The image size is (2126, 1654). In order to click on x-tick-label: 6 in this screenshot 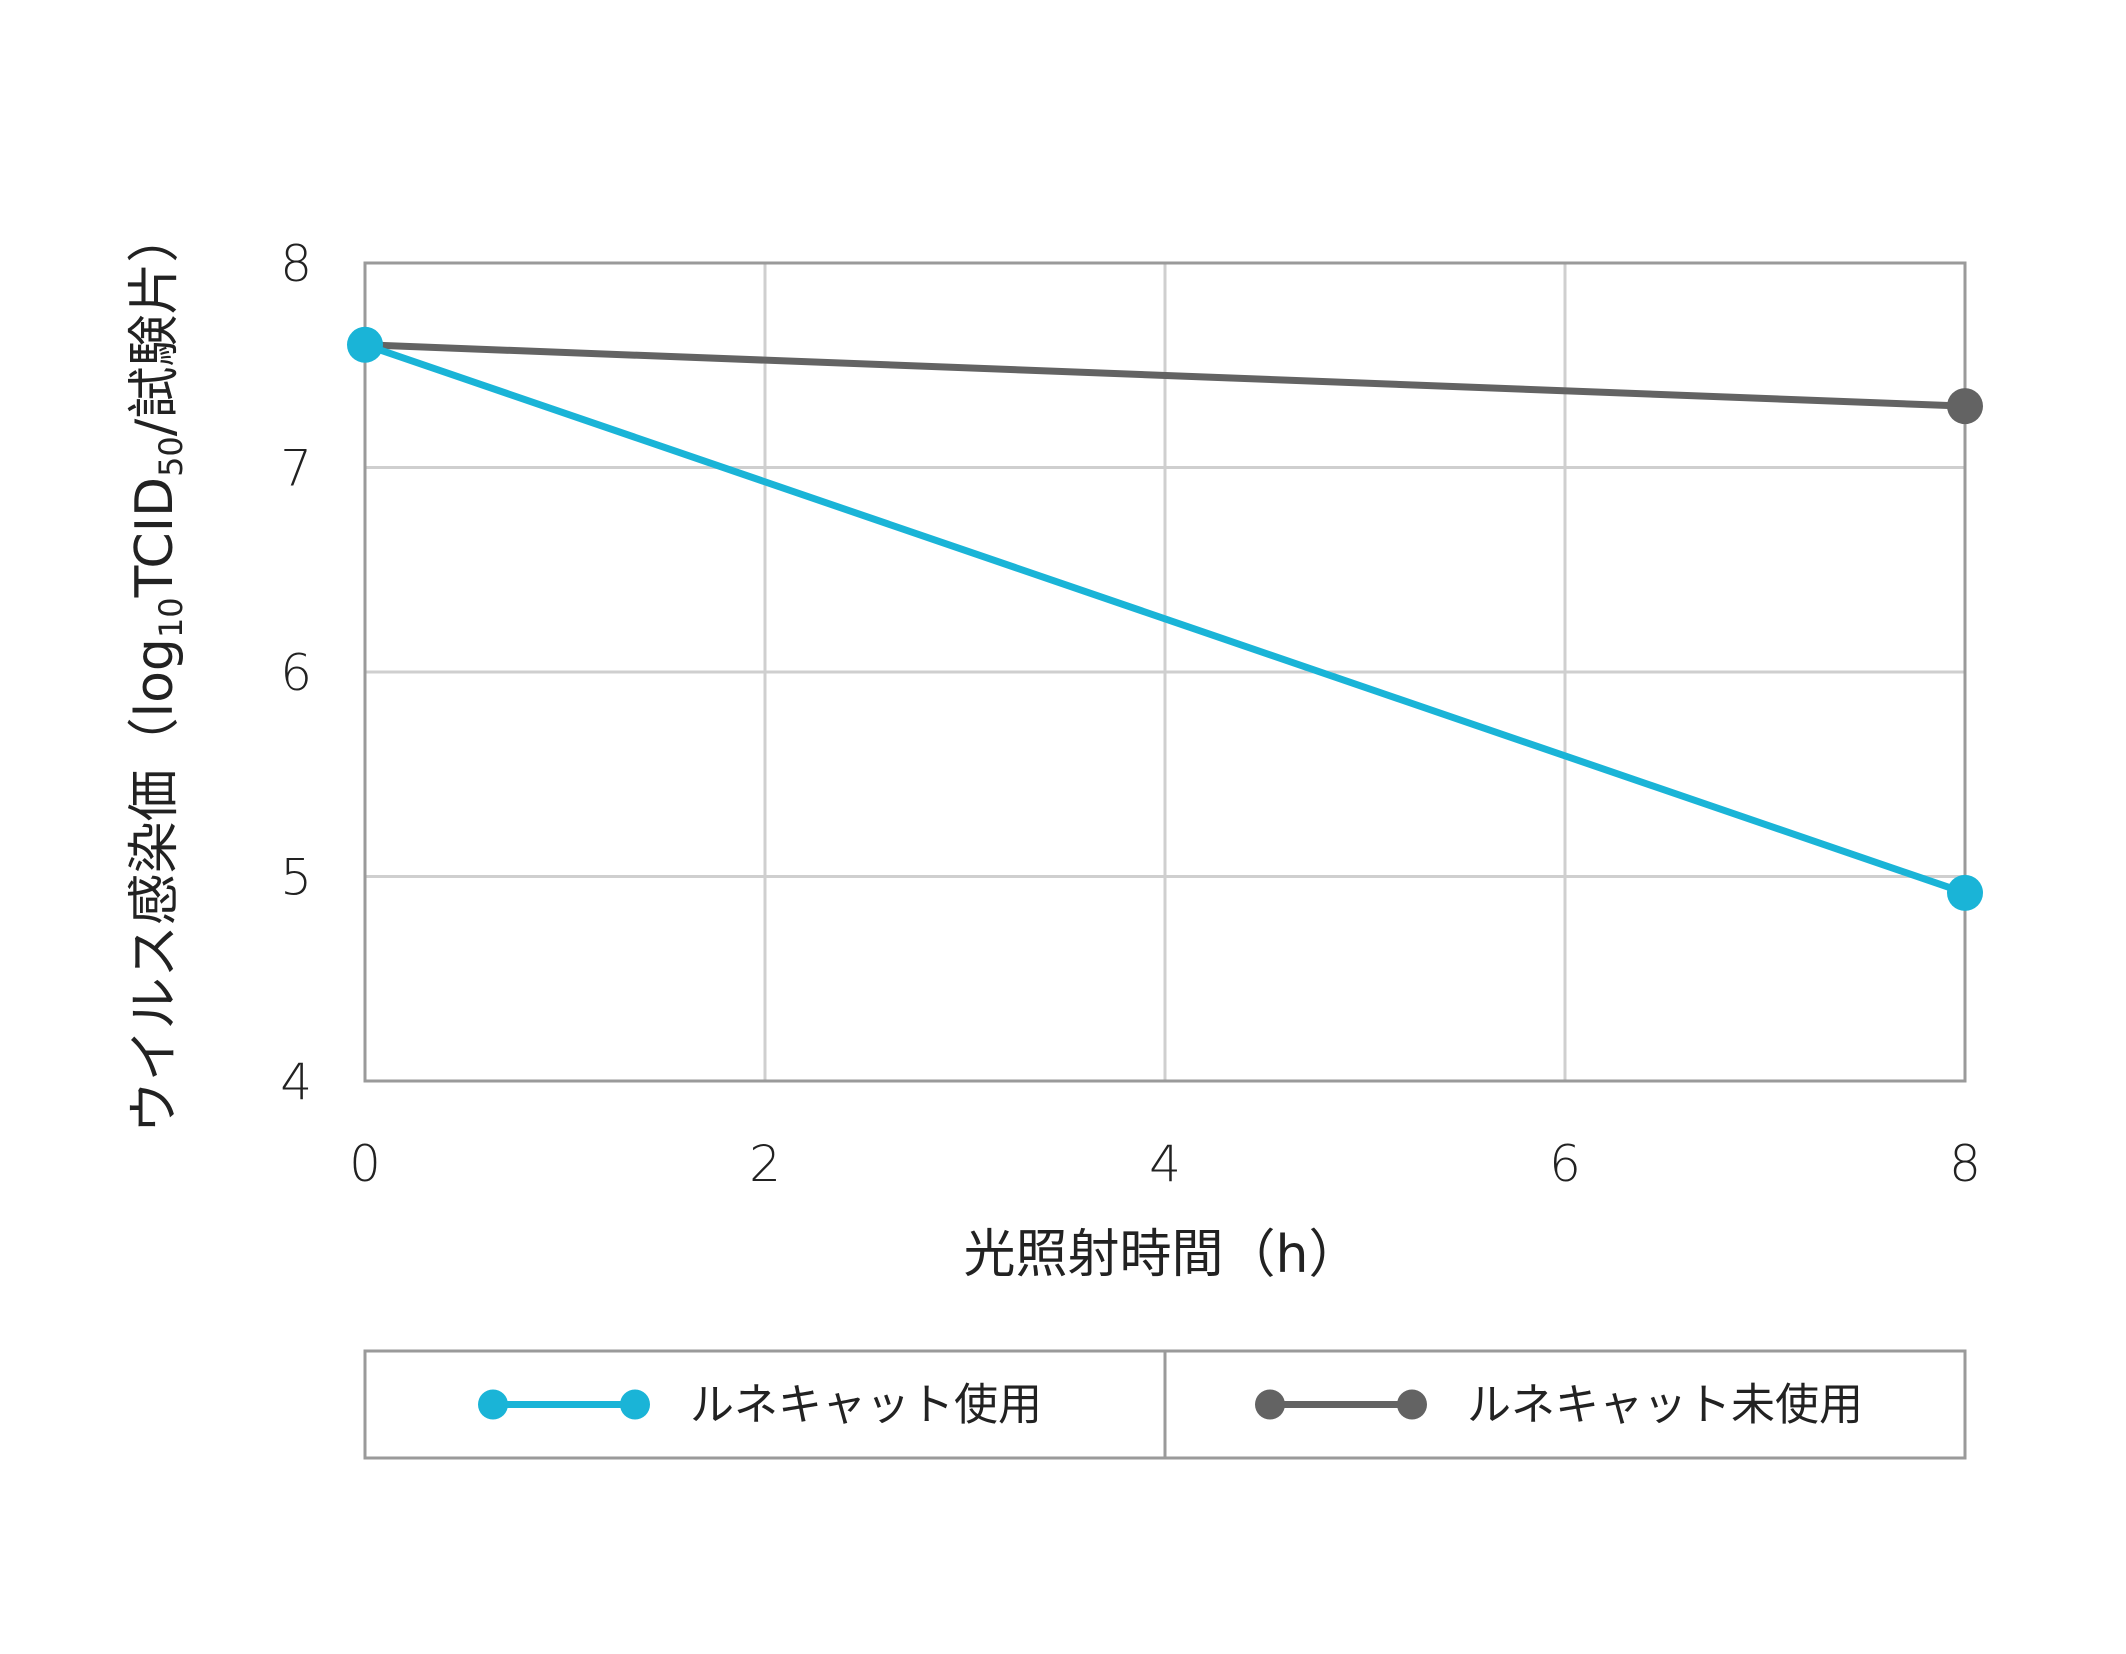, I will do `click(1565, 1164)`.